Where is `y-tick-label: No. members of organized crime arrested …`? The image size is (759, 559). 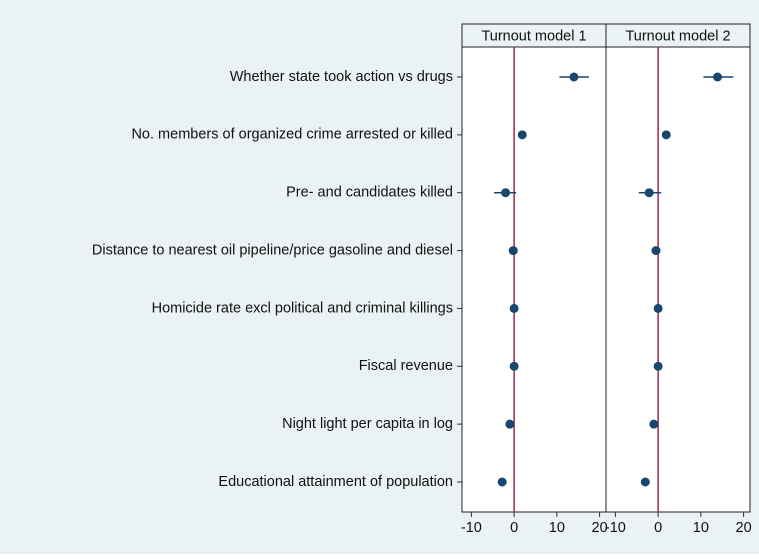
y-tick-label: No. members of organized crime arrested … is located at coordinates (292, 135).